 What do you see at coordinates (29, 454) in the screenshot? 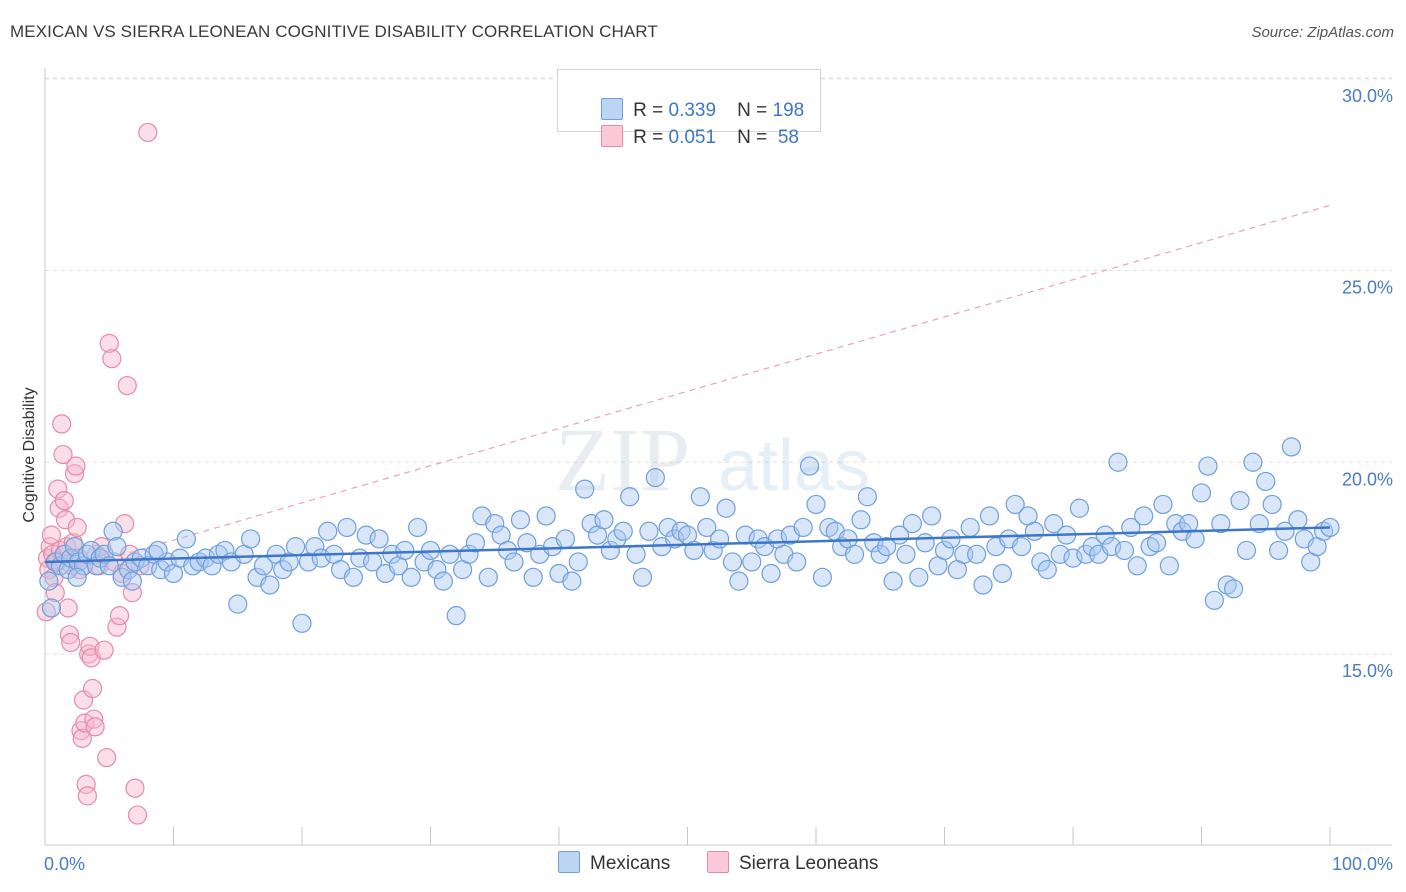
I see `y-axis-label: Cognitive Disability` at bounding box center [29, 454].